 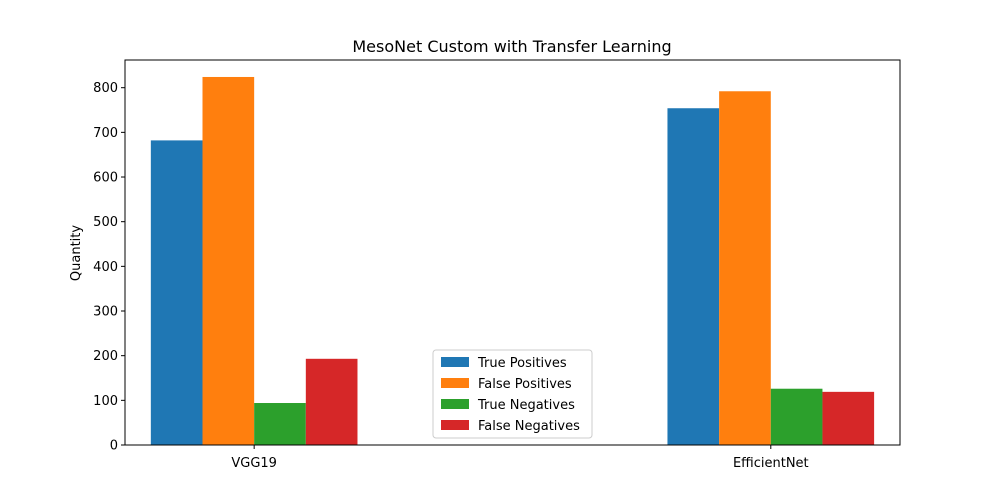 I want to click on y-tick-label: 0, so click(x=114, y=446).